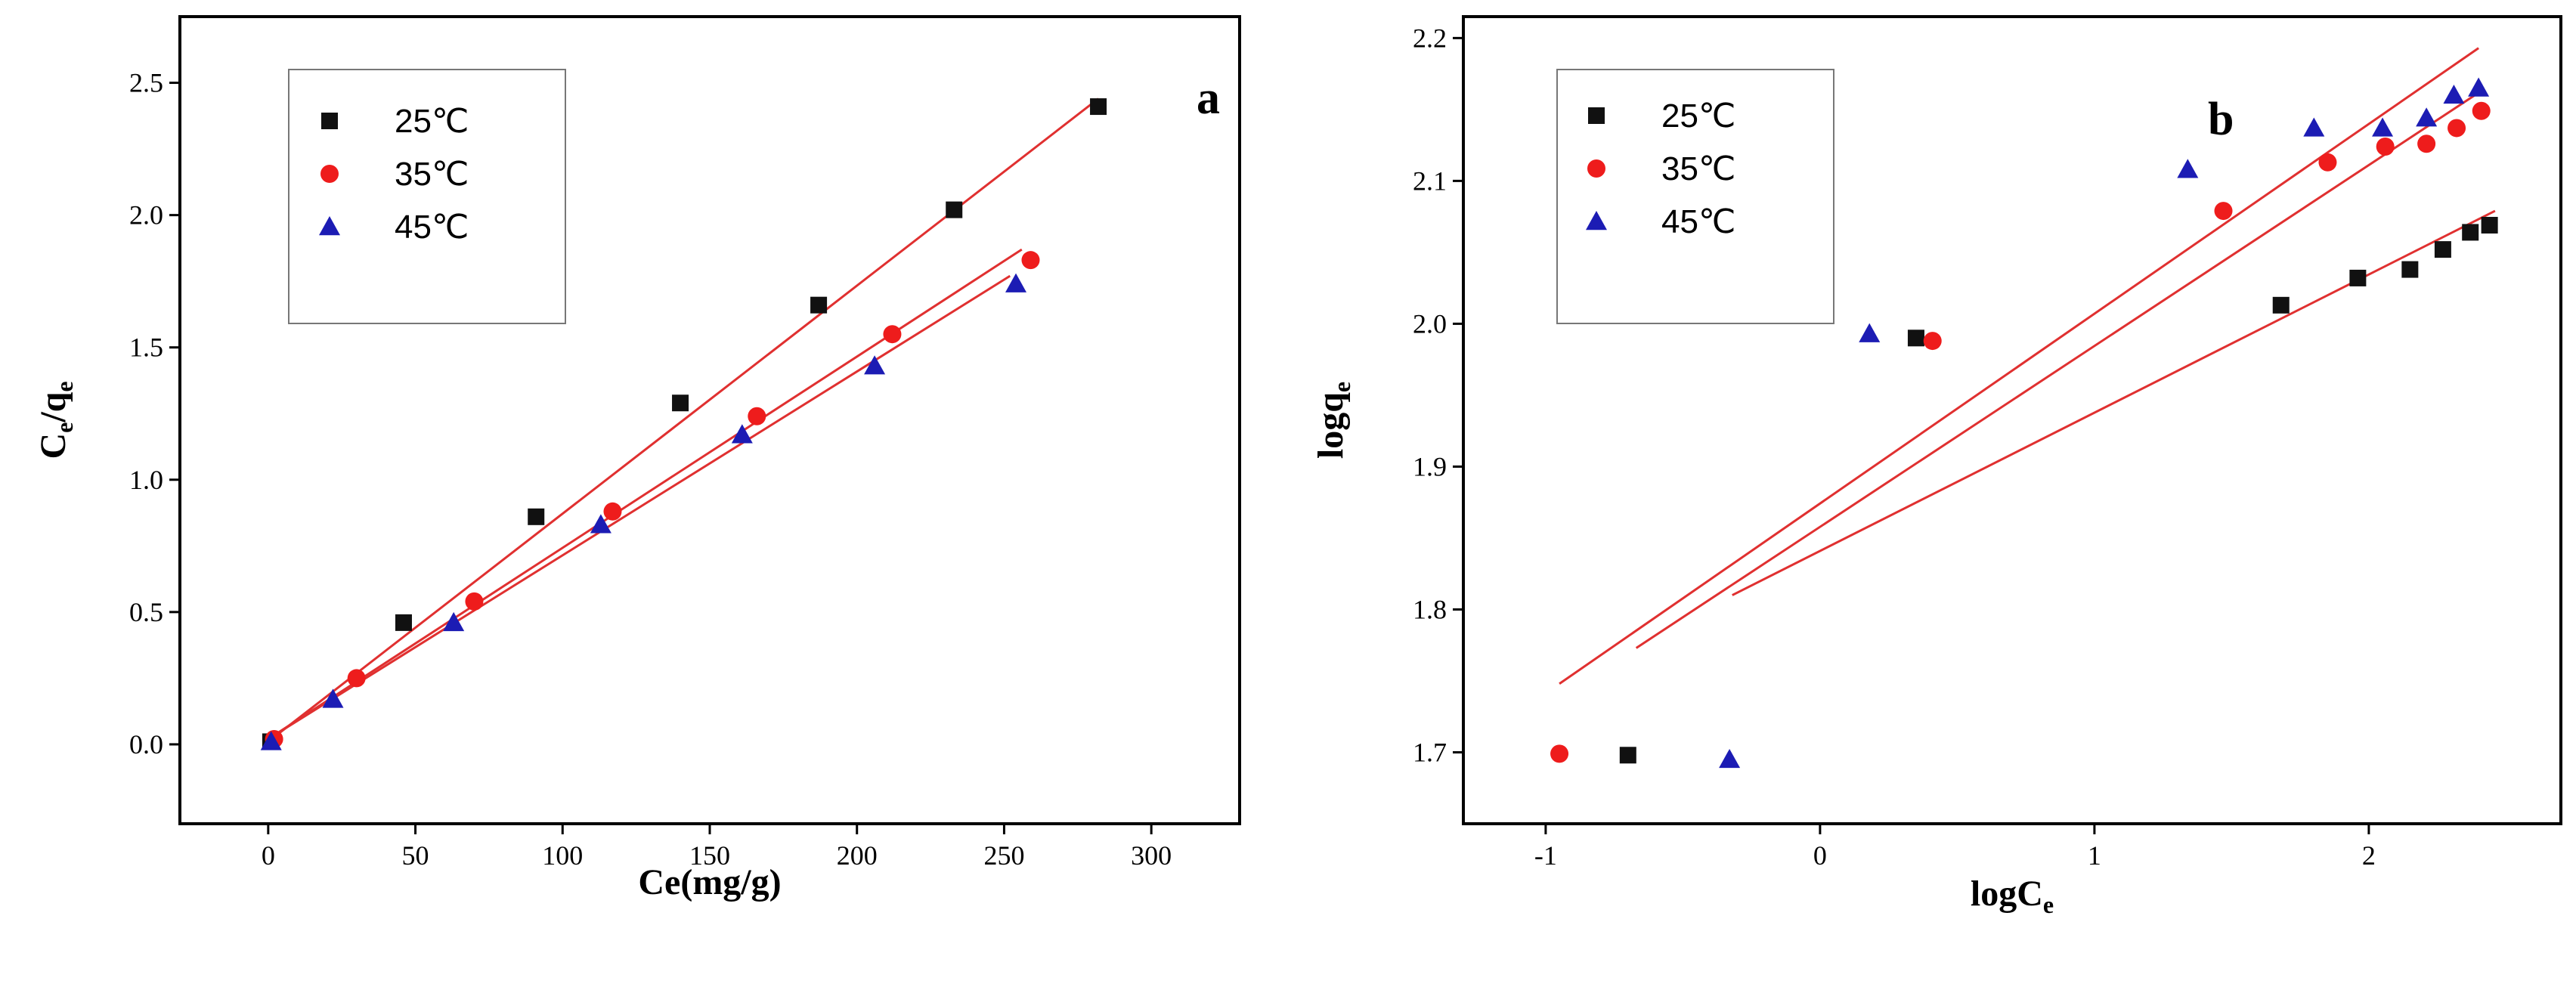 Image resolution: width=2576 pixels, height=990 pixels. I want to click on panel-b-x-title-sub: e, so click(2048, 905).